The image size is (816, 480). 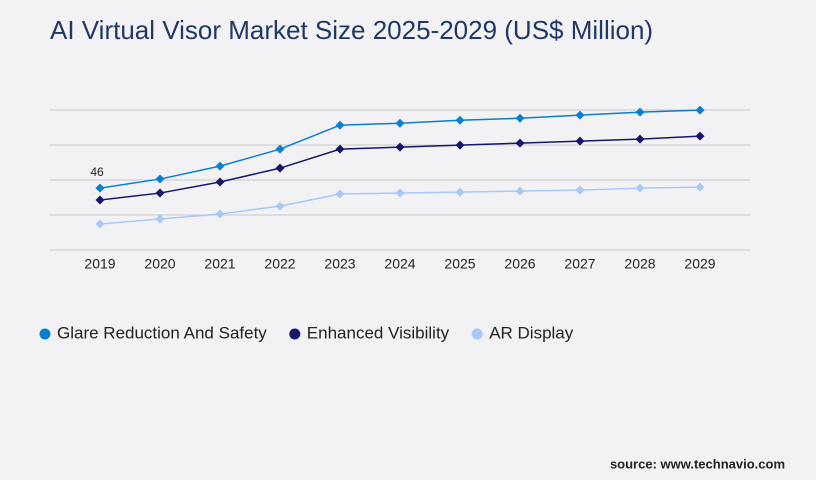 What do you see at coordinates (378, 332) in the screenshot?
I see `legend-label: Enhanced Visibility` at bounding box center [378, 332].